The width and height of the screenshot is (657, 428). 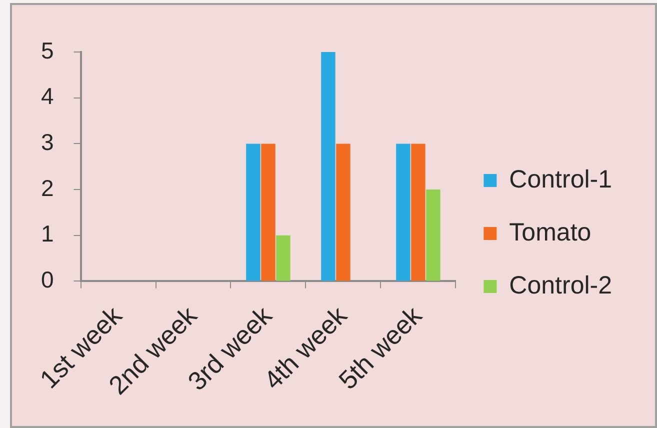 What do you see at coordinates (47, 142) in the screenshot?
I see `y-tick-label: 3` at bounding box center [47, 142].